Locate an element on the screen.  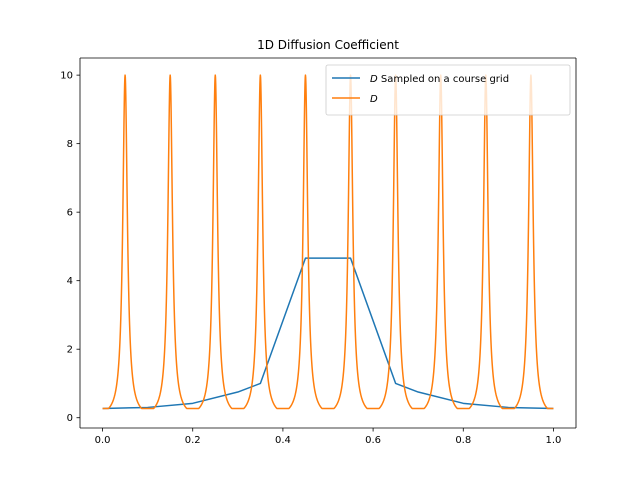
x-axis: 0.0 0.2 0.4 0.6 0.8 1.0 is located at coordinates (328, 437).